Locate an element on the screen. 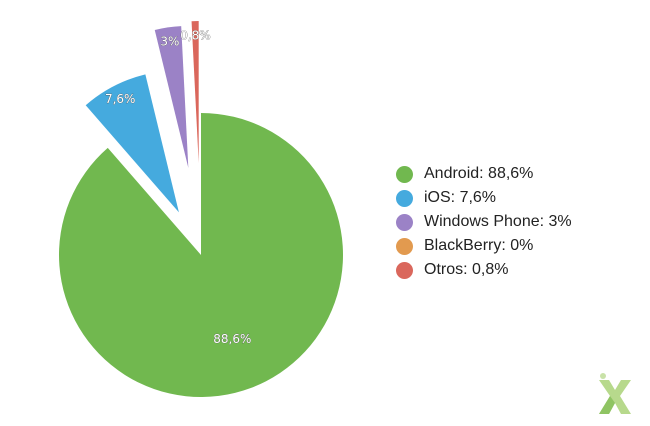 This screenshot has width=650, height=426. legend-item-android: Android: 88,6% is located at coordinates (484, 174).